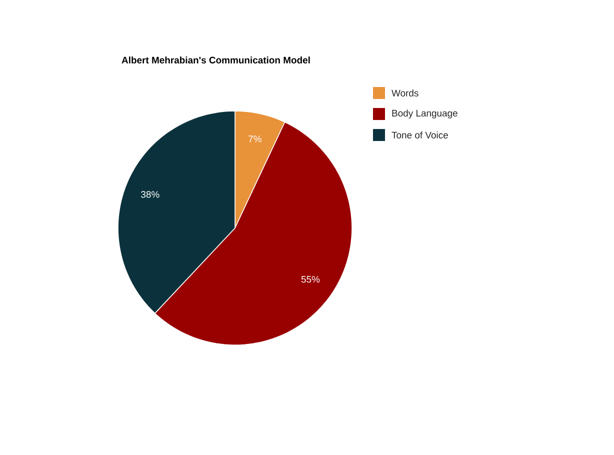  I want to click on chart-title: Albert Mehrabian's Communication Model, so click(216, 60).